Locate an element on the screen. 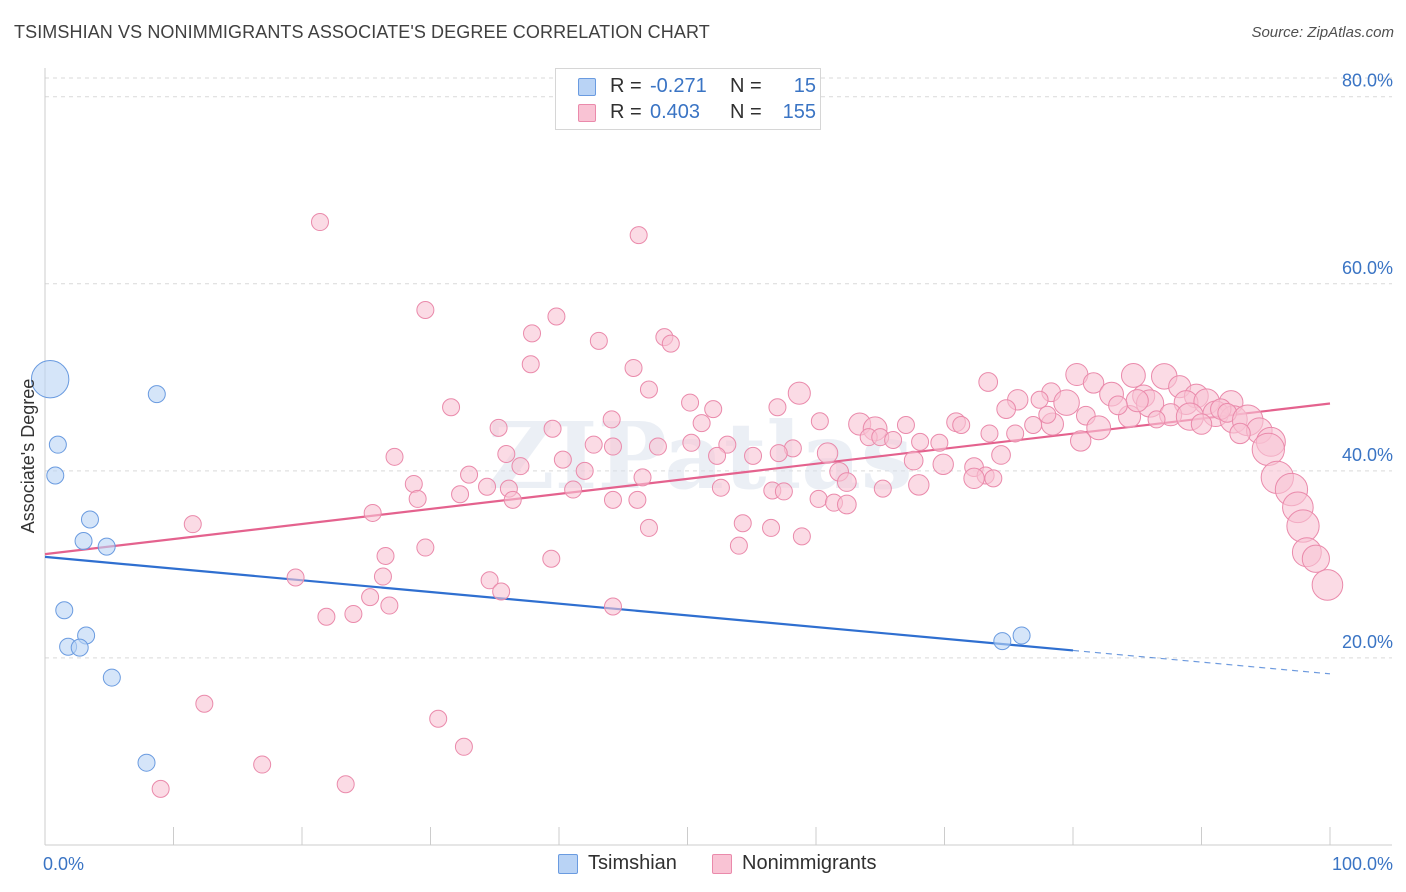 This screenshot has height=892, width=1406. n-label: N = is located at coordinates (746, 112).